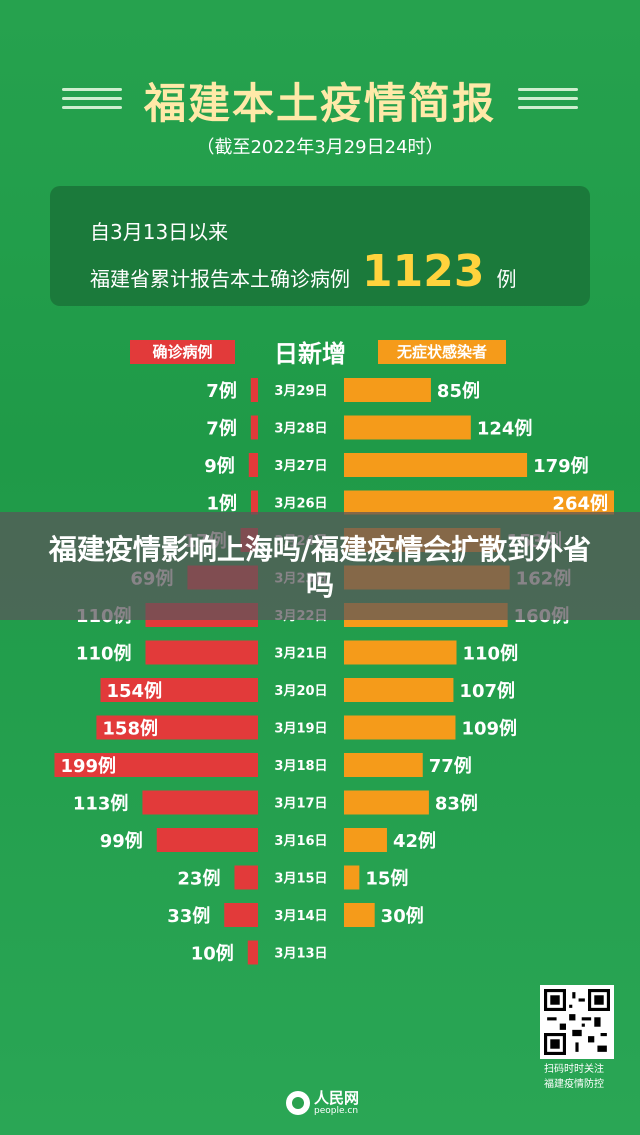 This screenshot has height=1135, width=640. Describe the element at coordinates (88, 766) in the screenshot. I see `confirmed-label: 199例` at that location.